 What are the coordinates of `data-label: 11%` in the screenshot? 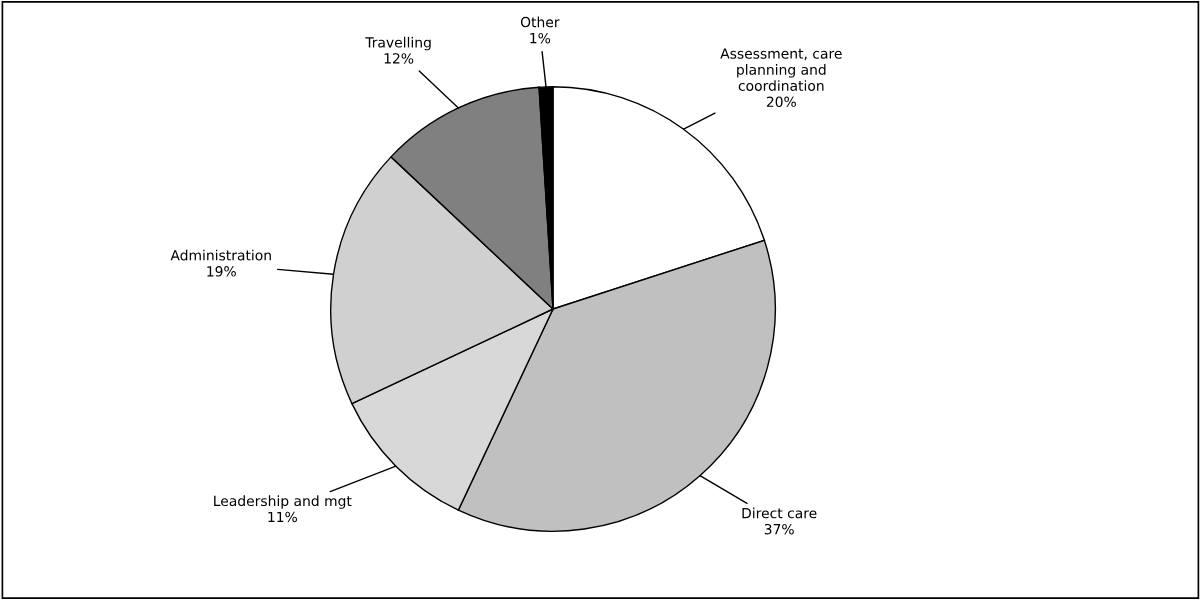 It's located at (282, 517).